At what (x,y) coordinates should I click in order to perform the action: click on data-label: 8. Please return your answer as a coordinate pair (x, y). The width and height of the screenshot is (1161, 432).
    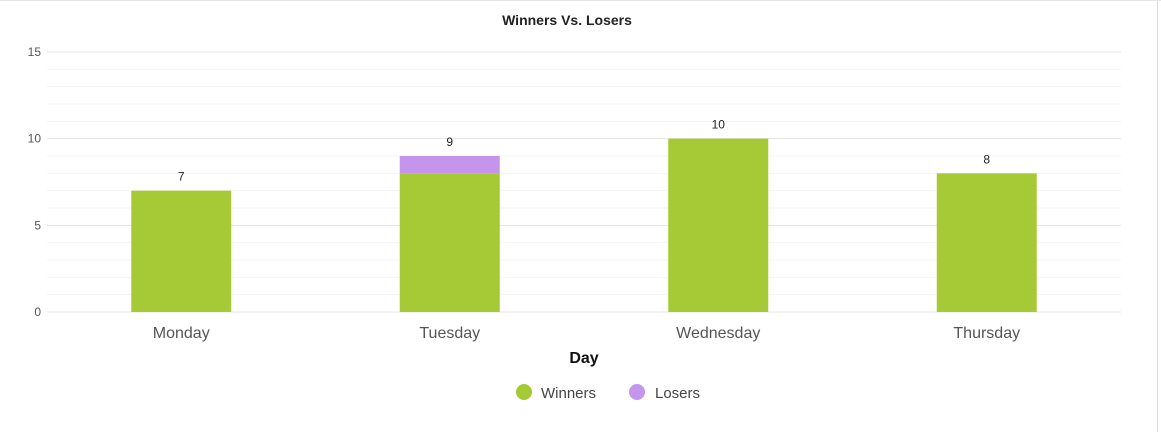
    Looking at the image, I should click on (986, 159).